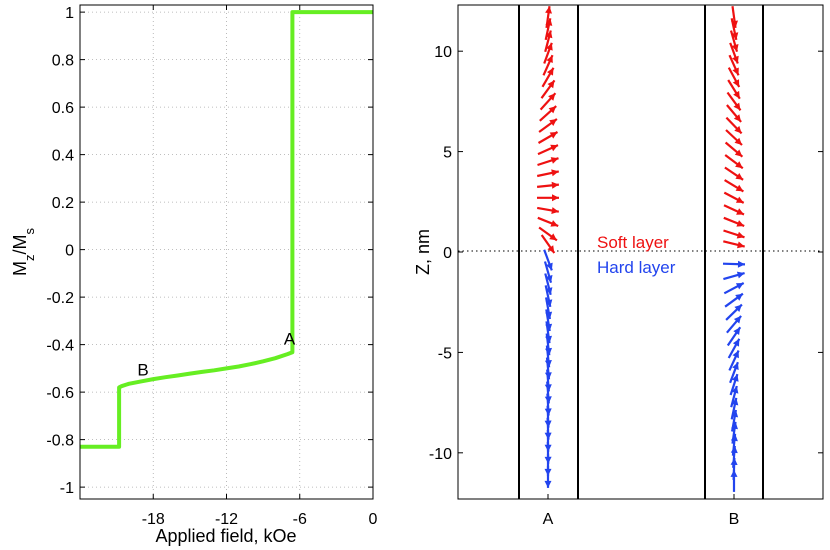 The image size is (830, 550). Describe the element at coordinates (548, 519) in the screenshot. I see `column-label-a: A` at that location.